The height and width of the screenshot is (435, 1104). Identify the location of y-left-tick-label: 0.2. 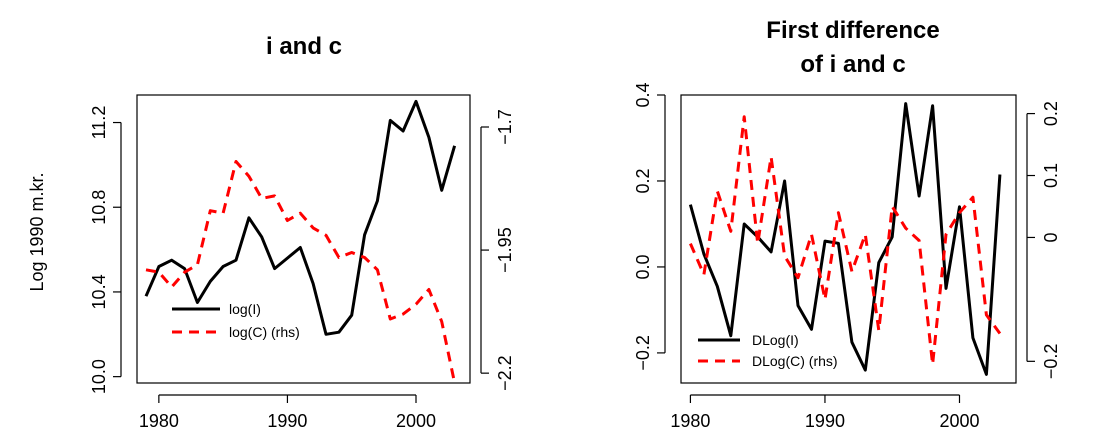
(643, 180).